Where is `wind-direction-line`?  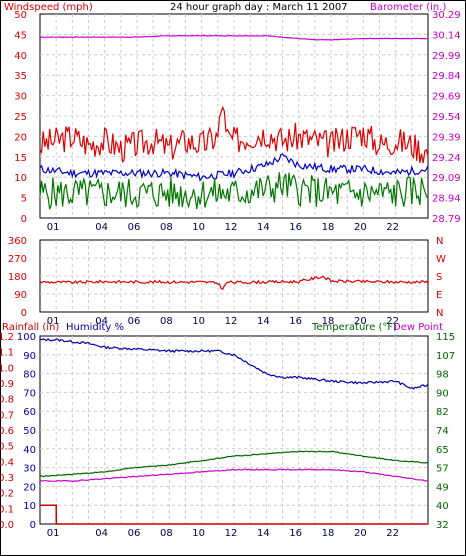
wind-direction-line is located at coordinates (234, 283).